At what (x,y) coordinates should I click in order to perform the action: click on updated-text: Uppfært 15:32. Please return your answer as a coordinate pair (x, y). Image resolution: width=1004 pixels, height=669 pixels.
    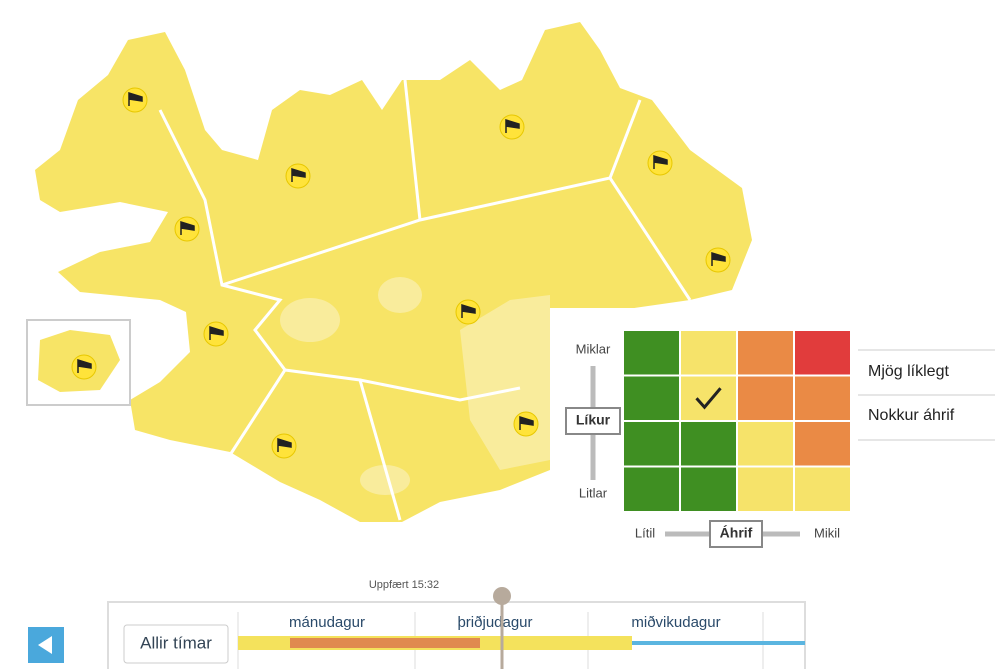
    Looking at the image, I should click on (404, 585).